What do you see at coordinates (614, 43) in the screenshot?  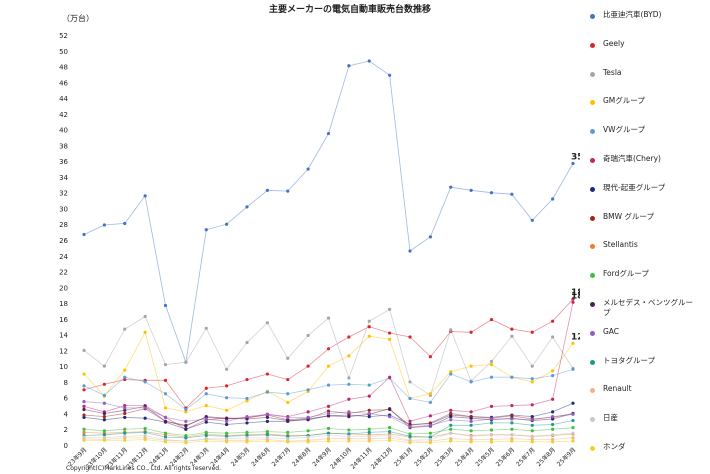 I see `legend-label: Geely` at bounding box center [614, 43].